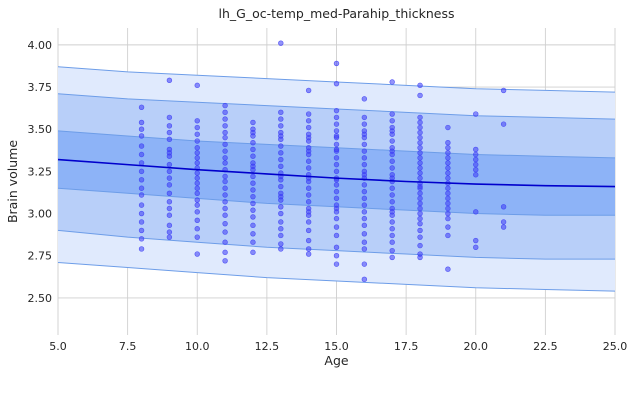  I want to click on y-tick-labels: 2.50 2.75 3.00 3.25 3.50 3.75 4.00, so click(40, 172).